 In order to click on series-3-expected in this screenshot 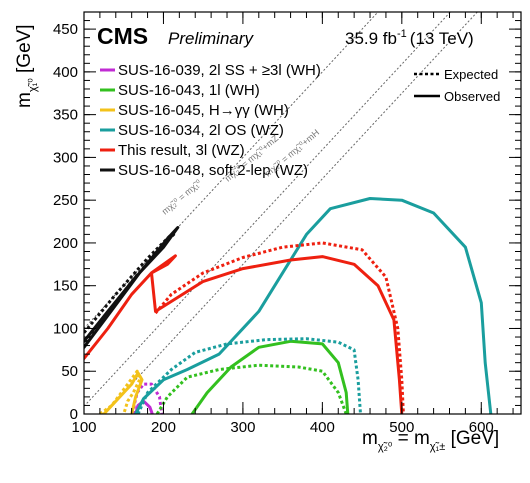, I will do `click(249, 375)`.